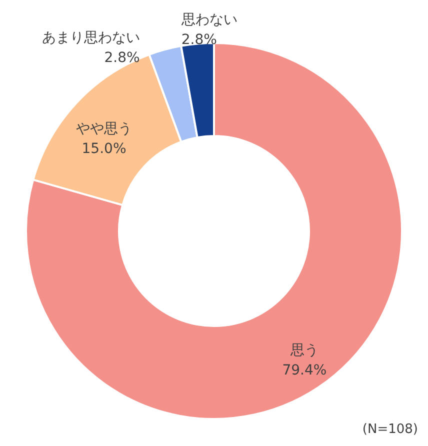 This screenshot has width=428, height=446. What do you see at coordinates (91, 38) in the screenshot?
I see `slice-label: あまり思わない` at bounding box center [91, 38].